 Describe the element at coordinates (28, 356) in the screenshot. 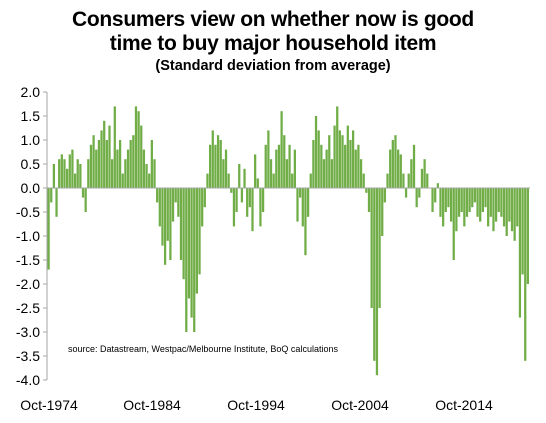

I see `y-tick-label: -3.5` at that location.